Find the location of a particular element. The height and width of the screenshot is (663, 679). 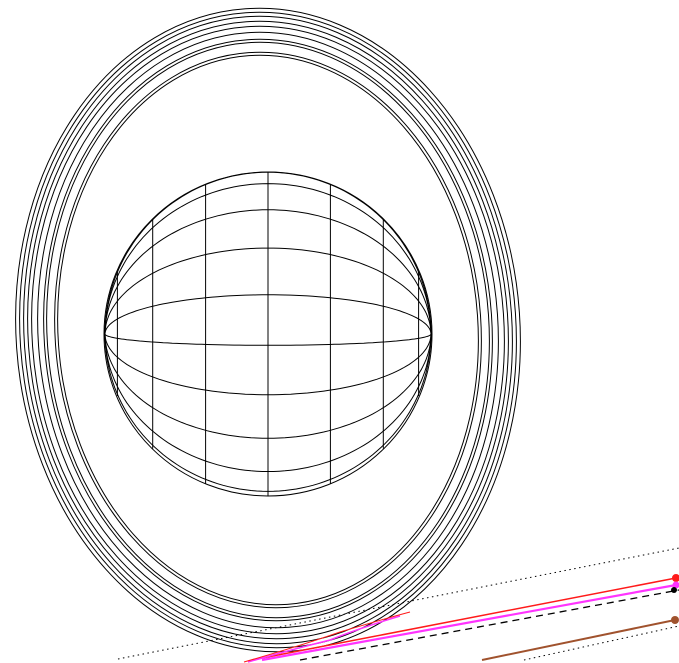

magenta-endpoint-marker is located at coordinates (675, 585).